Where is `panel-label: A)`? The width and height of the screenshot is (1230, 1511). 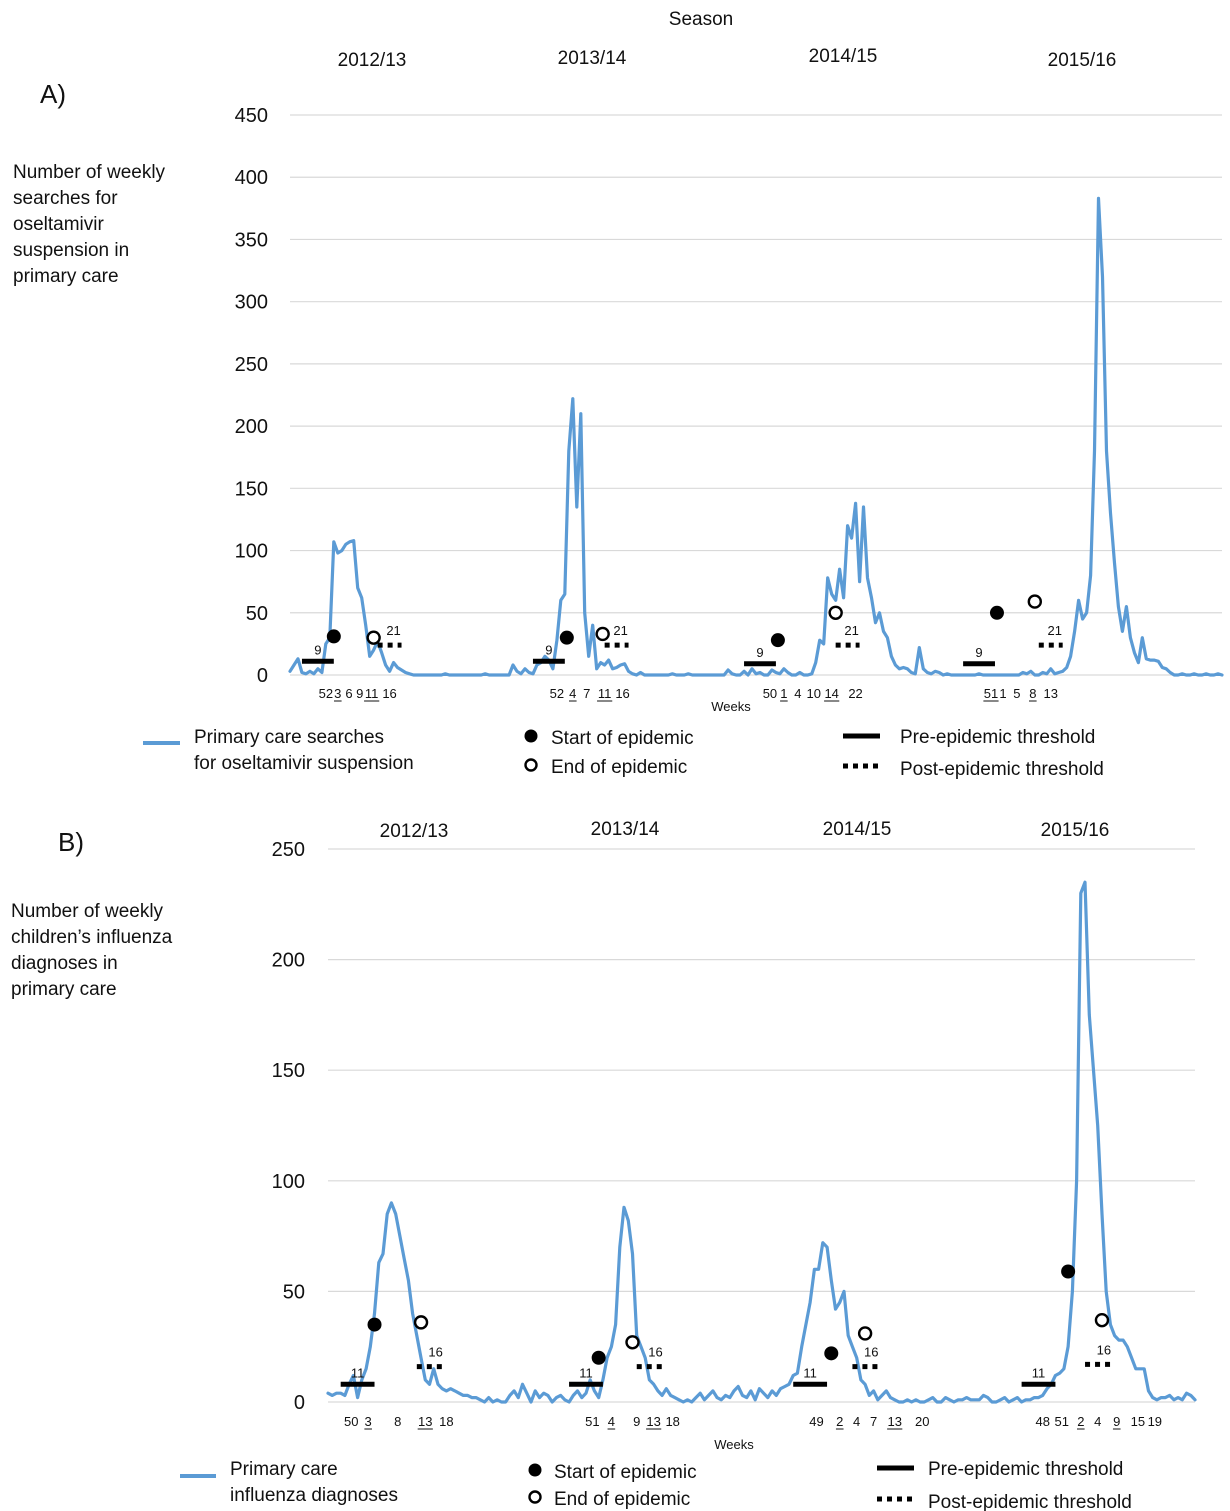 panel-label: A) is located at coordinates (53, 94).